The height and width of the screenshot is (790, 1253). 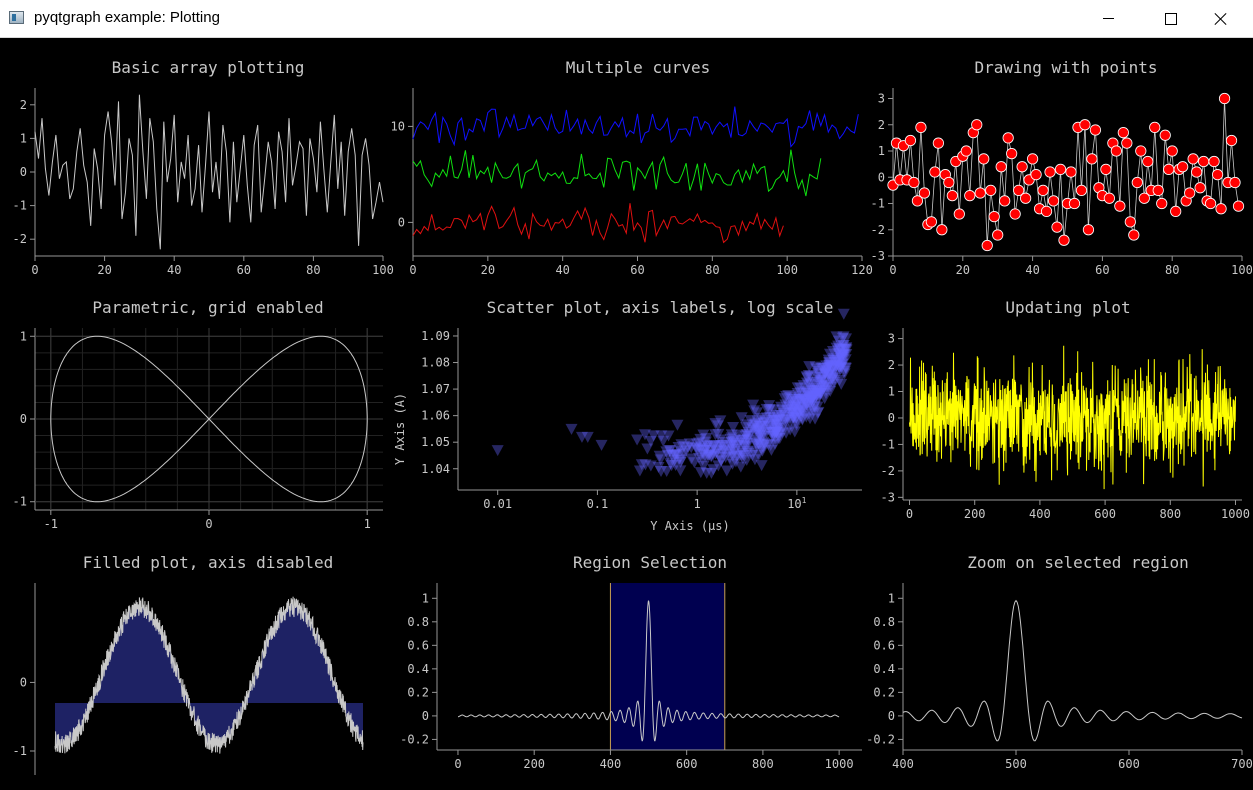 I want to click on minimize-button, so click(x=1147, y=19).